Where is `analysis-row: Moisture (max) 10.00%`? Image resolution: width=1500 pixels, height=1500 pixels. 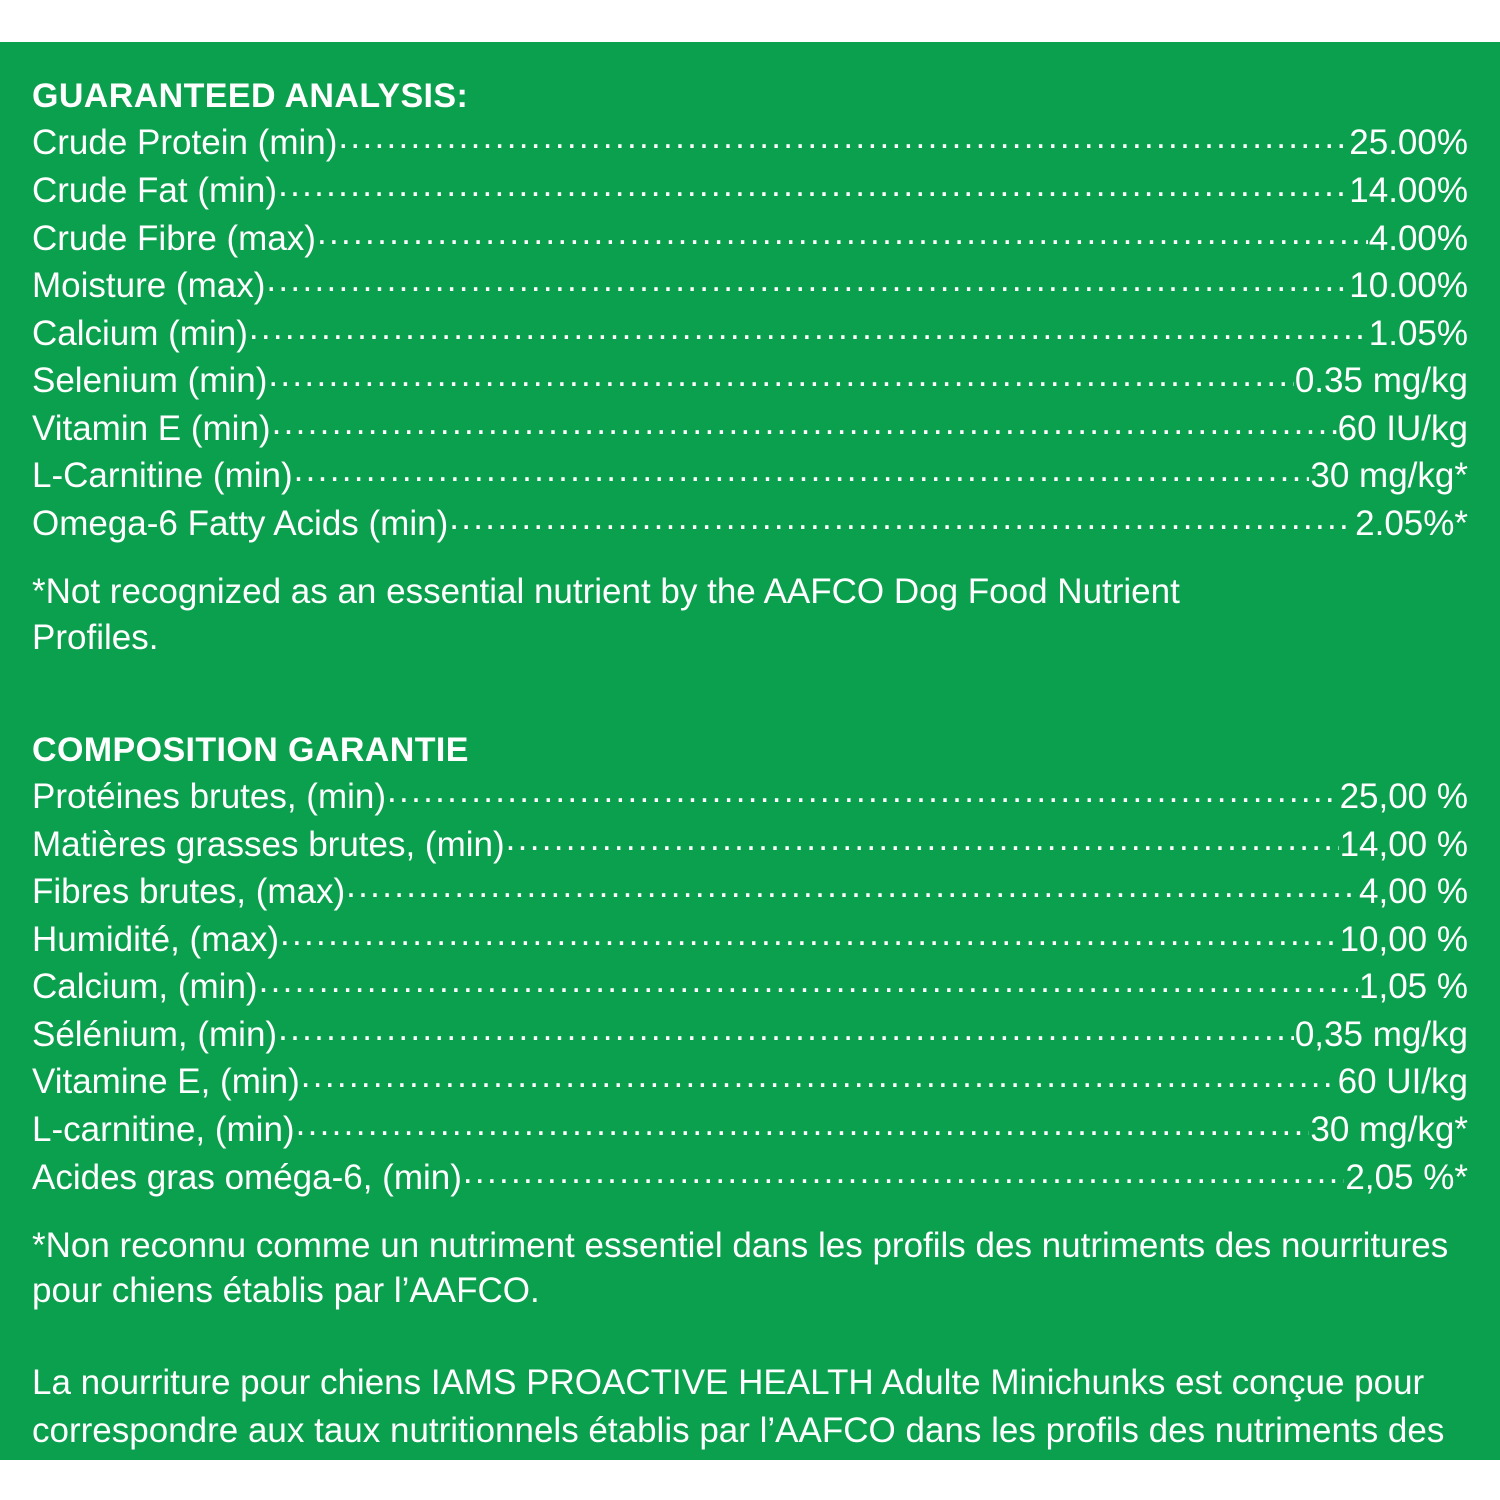 analysis-row: Moisture (max) 10.00% is located at coordinates (750, 286).